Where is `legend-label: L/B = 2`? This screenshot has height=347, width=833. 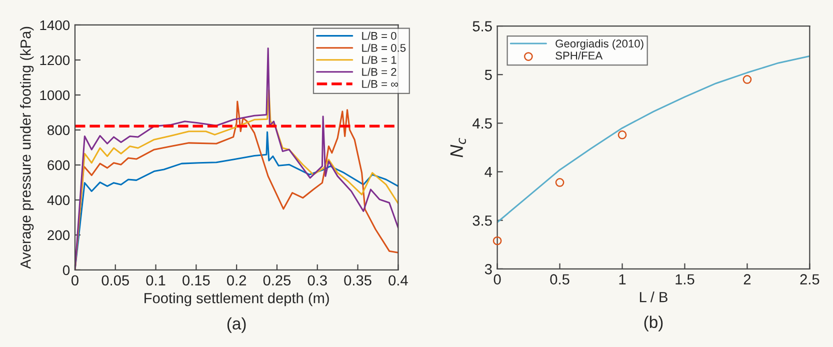
legend-label: L/B = 2 is located at coordinates (379, 72).